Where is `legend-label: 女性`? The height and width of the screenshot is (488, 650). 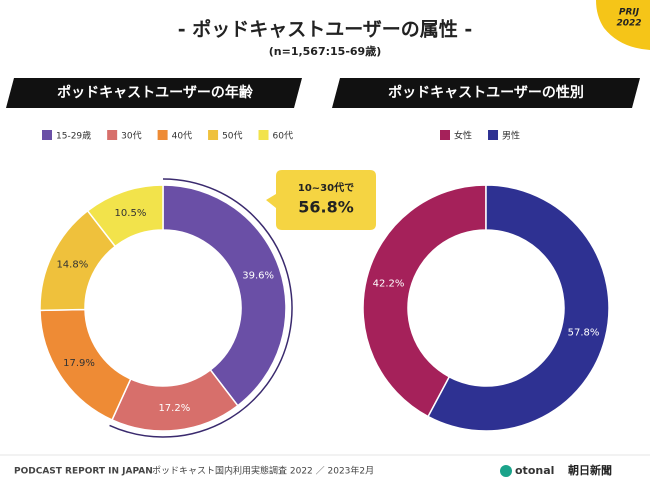
legend-label: 女性 is located at coordinates (463, 136).